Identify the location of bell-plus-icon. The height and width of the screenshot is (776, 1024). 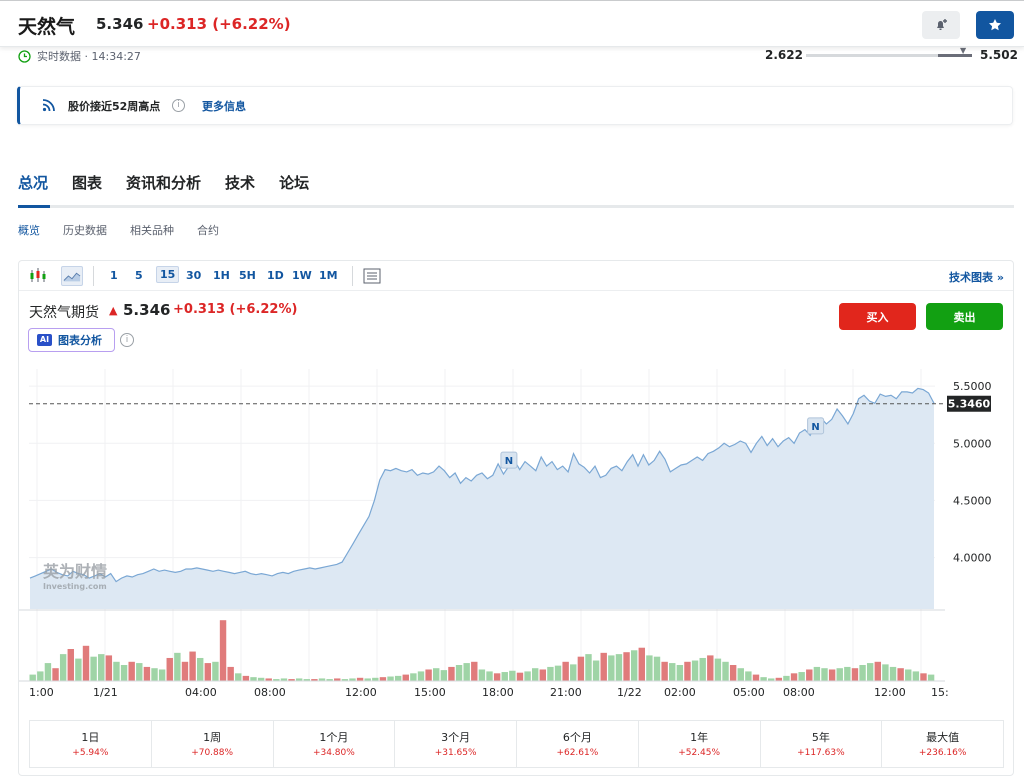
(942, 24).